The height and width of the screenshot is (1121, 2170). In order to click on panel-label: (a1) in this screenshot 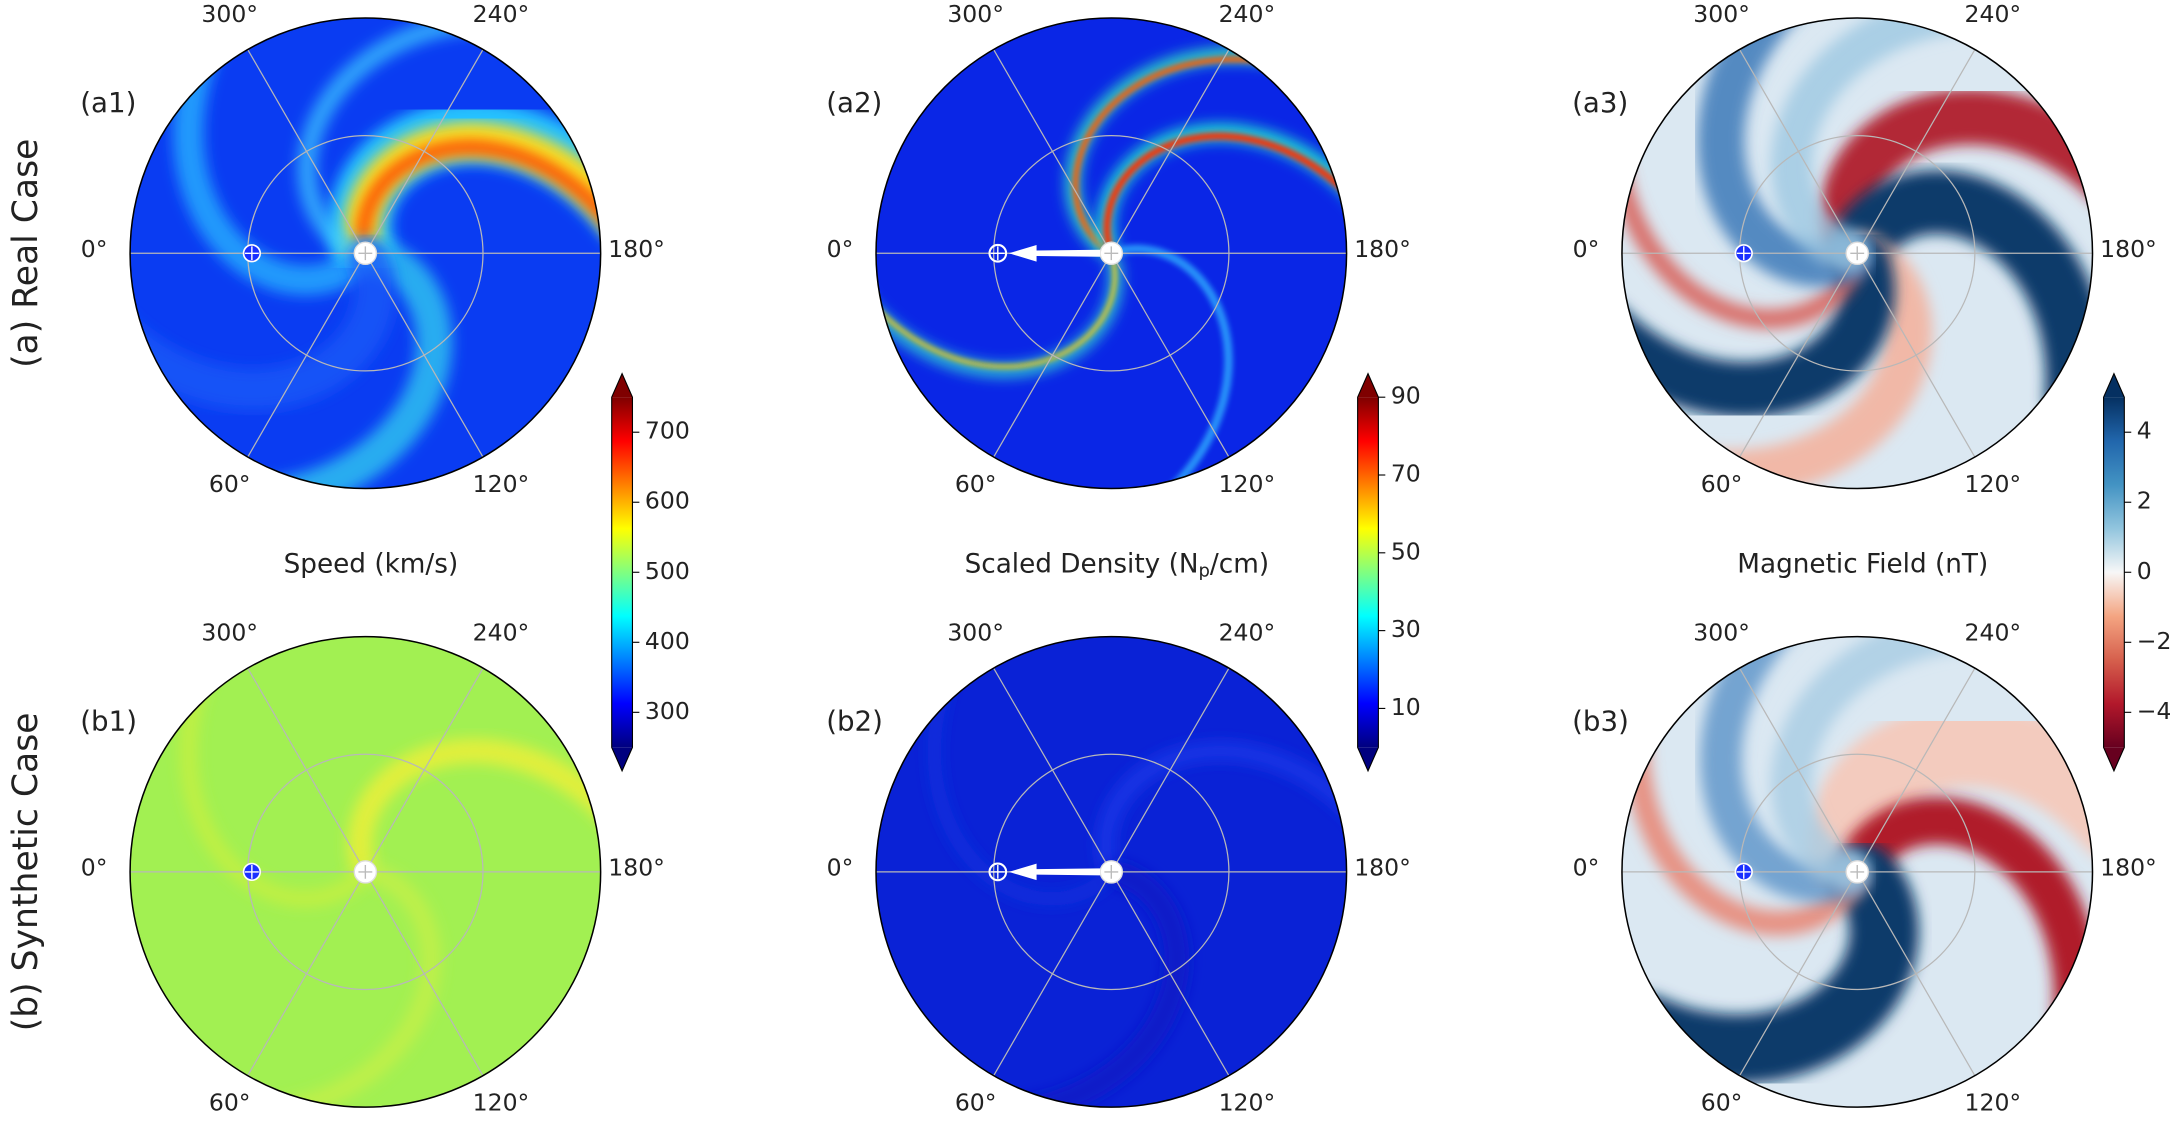, I will do `click(108, 102)`.